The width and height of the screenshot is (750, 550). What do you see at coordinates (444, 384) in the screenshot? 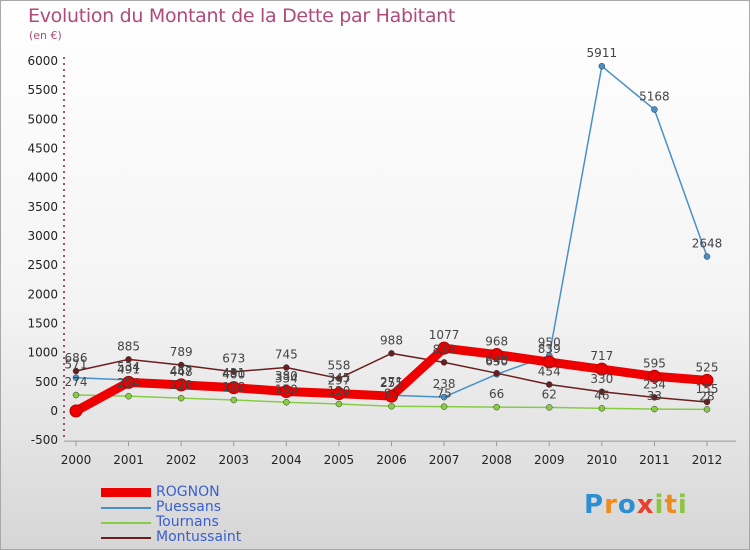
I see `data-label-puessans: 238` at bounding box center [444, 384].